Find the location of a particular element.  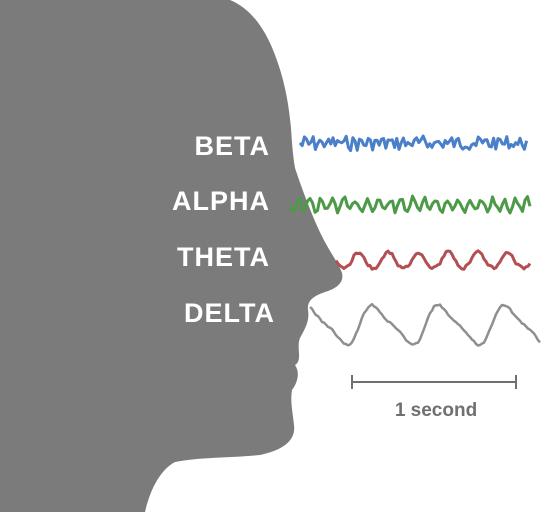

alpha-waveform is located at coordinates (410, 204).